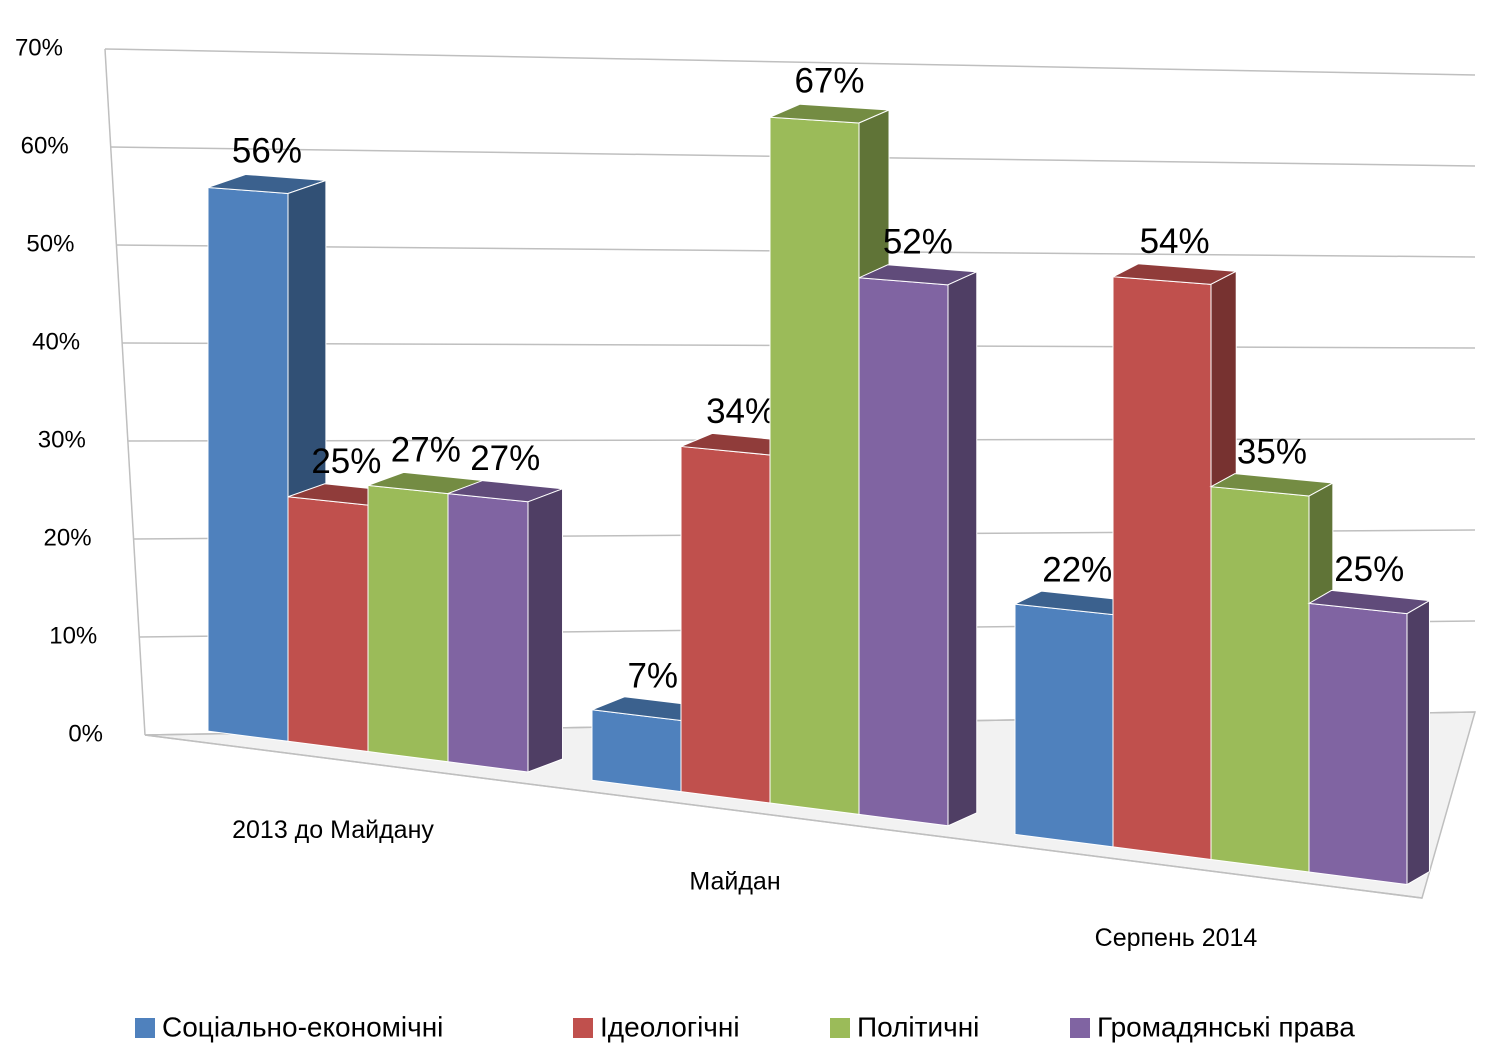  Describe the element at coordinates (918, 242) in the screenshot. I see `value-label: 52%` at that location.